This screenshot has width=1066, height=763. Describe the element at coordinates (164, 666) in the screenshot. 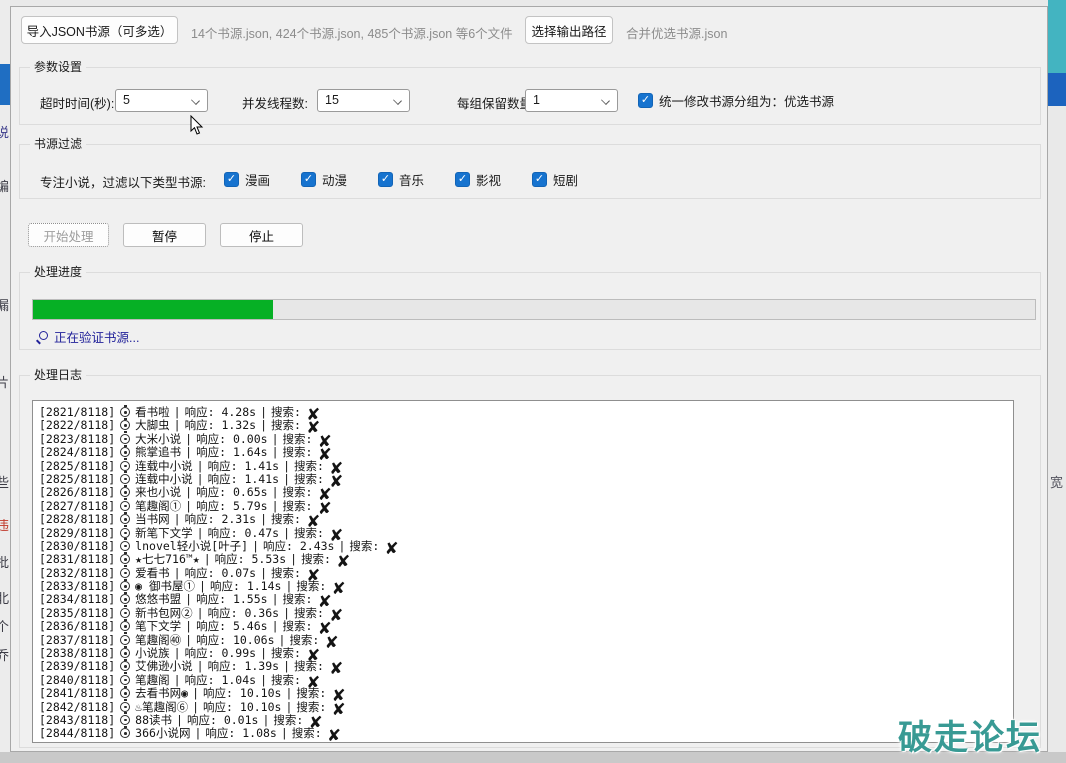

I see `log-entry-source-name: 艾佛逊小说` at that location.